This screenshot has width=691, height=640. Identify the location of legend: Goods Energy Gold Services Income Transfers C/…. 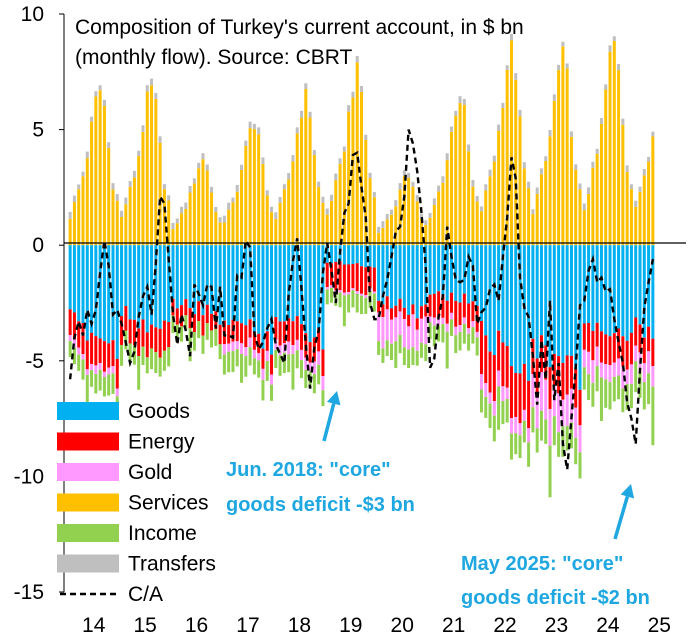
(136, 503).